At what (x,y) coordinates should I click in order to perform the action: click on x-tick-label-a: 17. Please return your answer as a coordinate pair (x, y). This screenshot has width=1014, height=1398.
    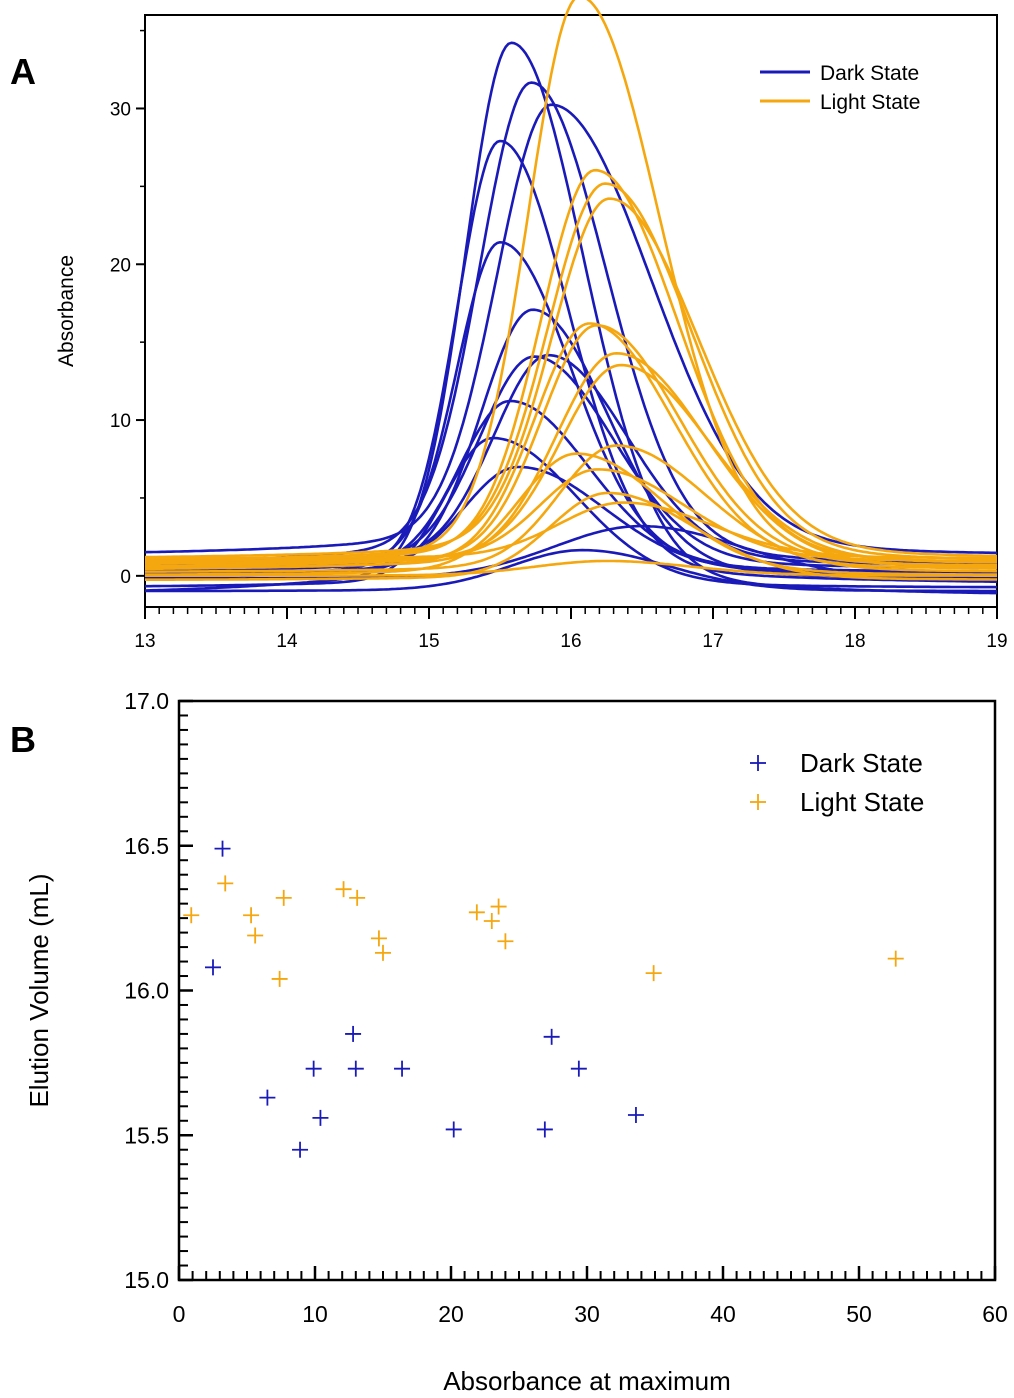
    Looking at the image, I should click on (712, 641).